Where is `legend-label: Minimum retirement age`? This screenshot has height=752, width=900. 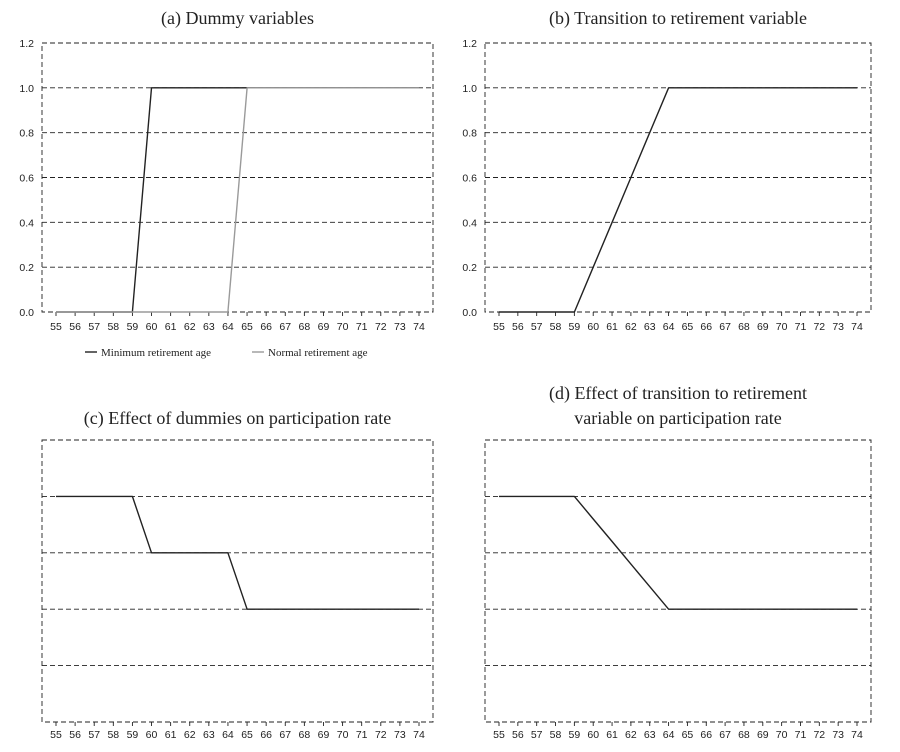 legend-label: Minimum retirement age is located at coordinates (156, 353).